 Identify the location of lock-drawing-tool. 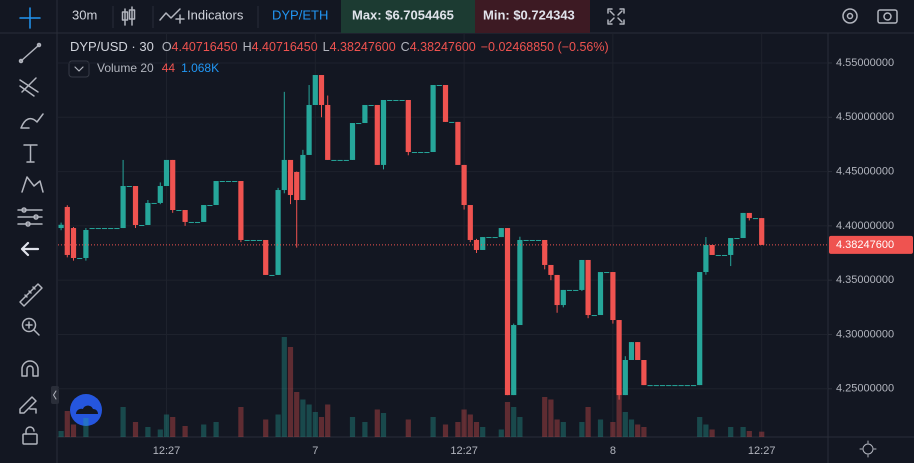
(28, 405).